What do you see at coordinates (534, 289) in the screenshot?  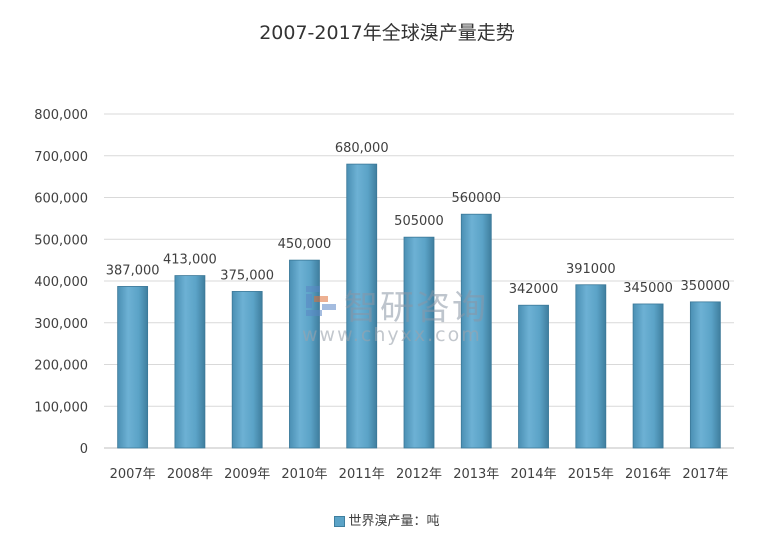 I see `data-label: 342000` at bounding box center [534, 289].